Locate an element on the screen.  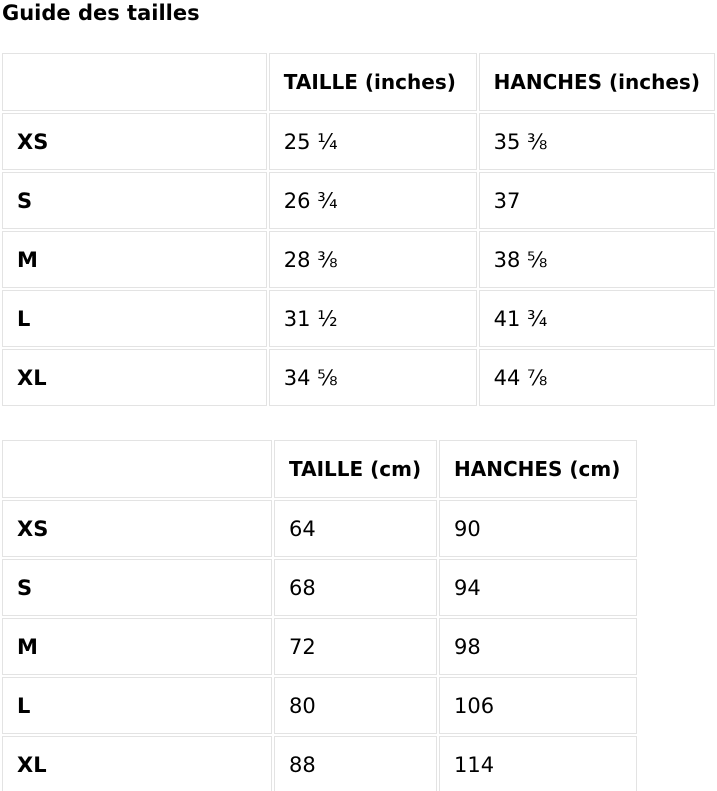
table-row-xl: XL 34 ⅝ 44 ⅞ is located at coordinates (358, 377).